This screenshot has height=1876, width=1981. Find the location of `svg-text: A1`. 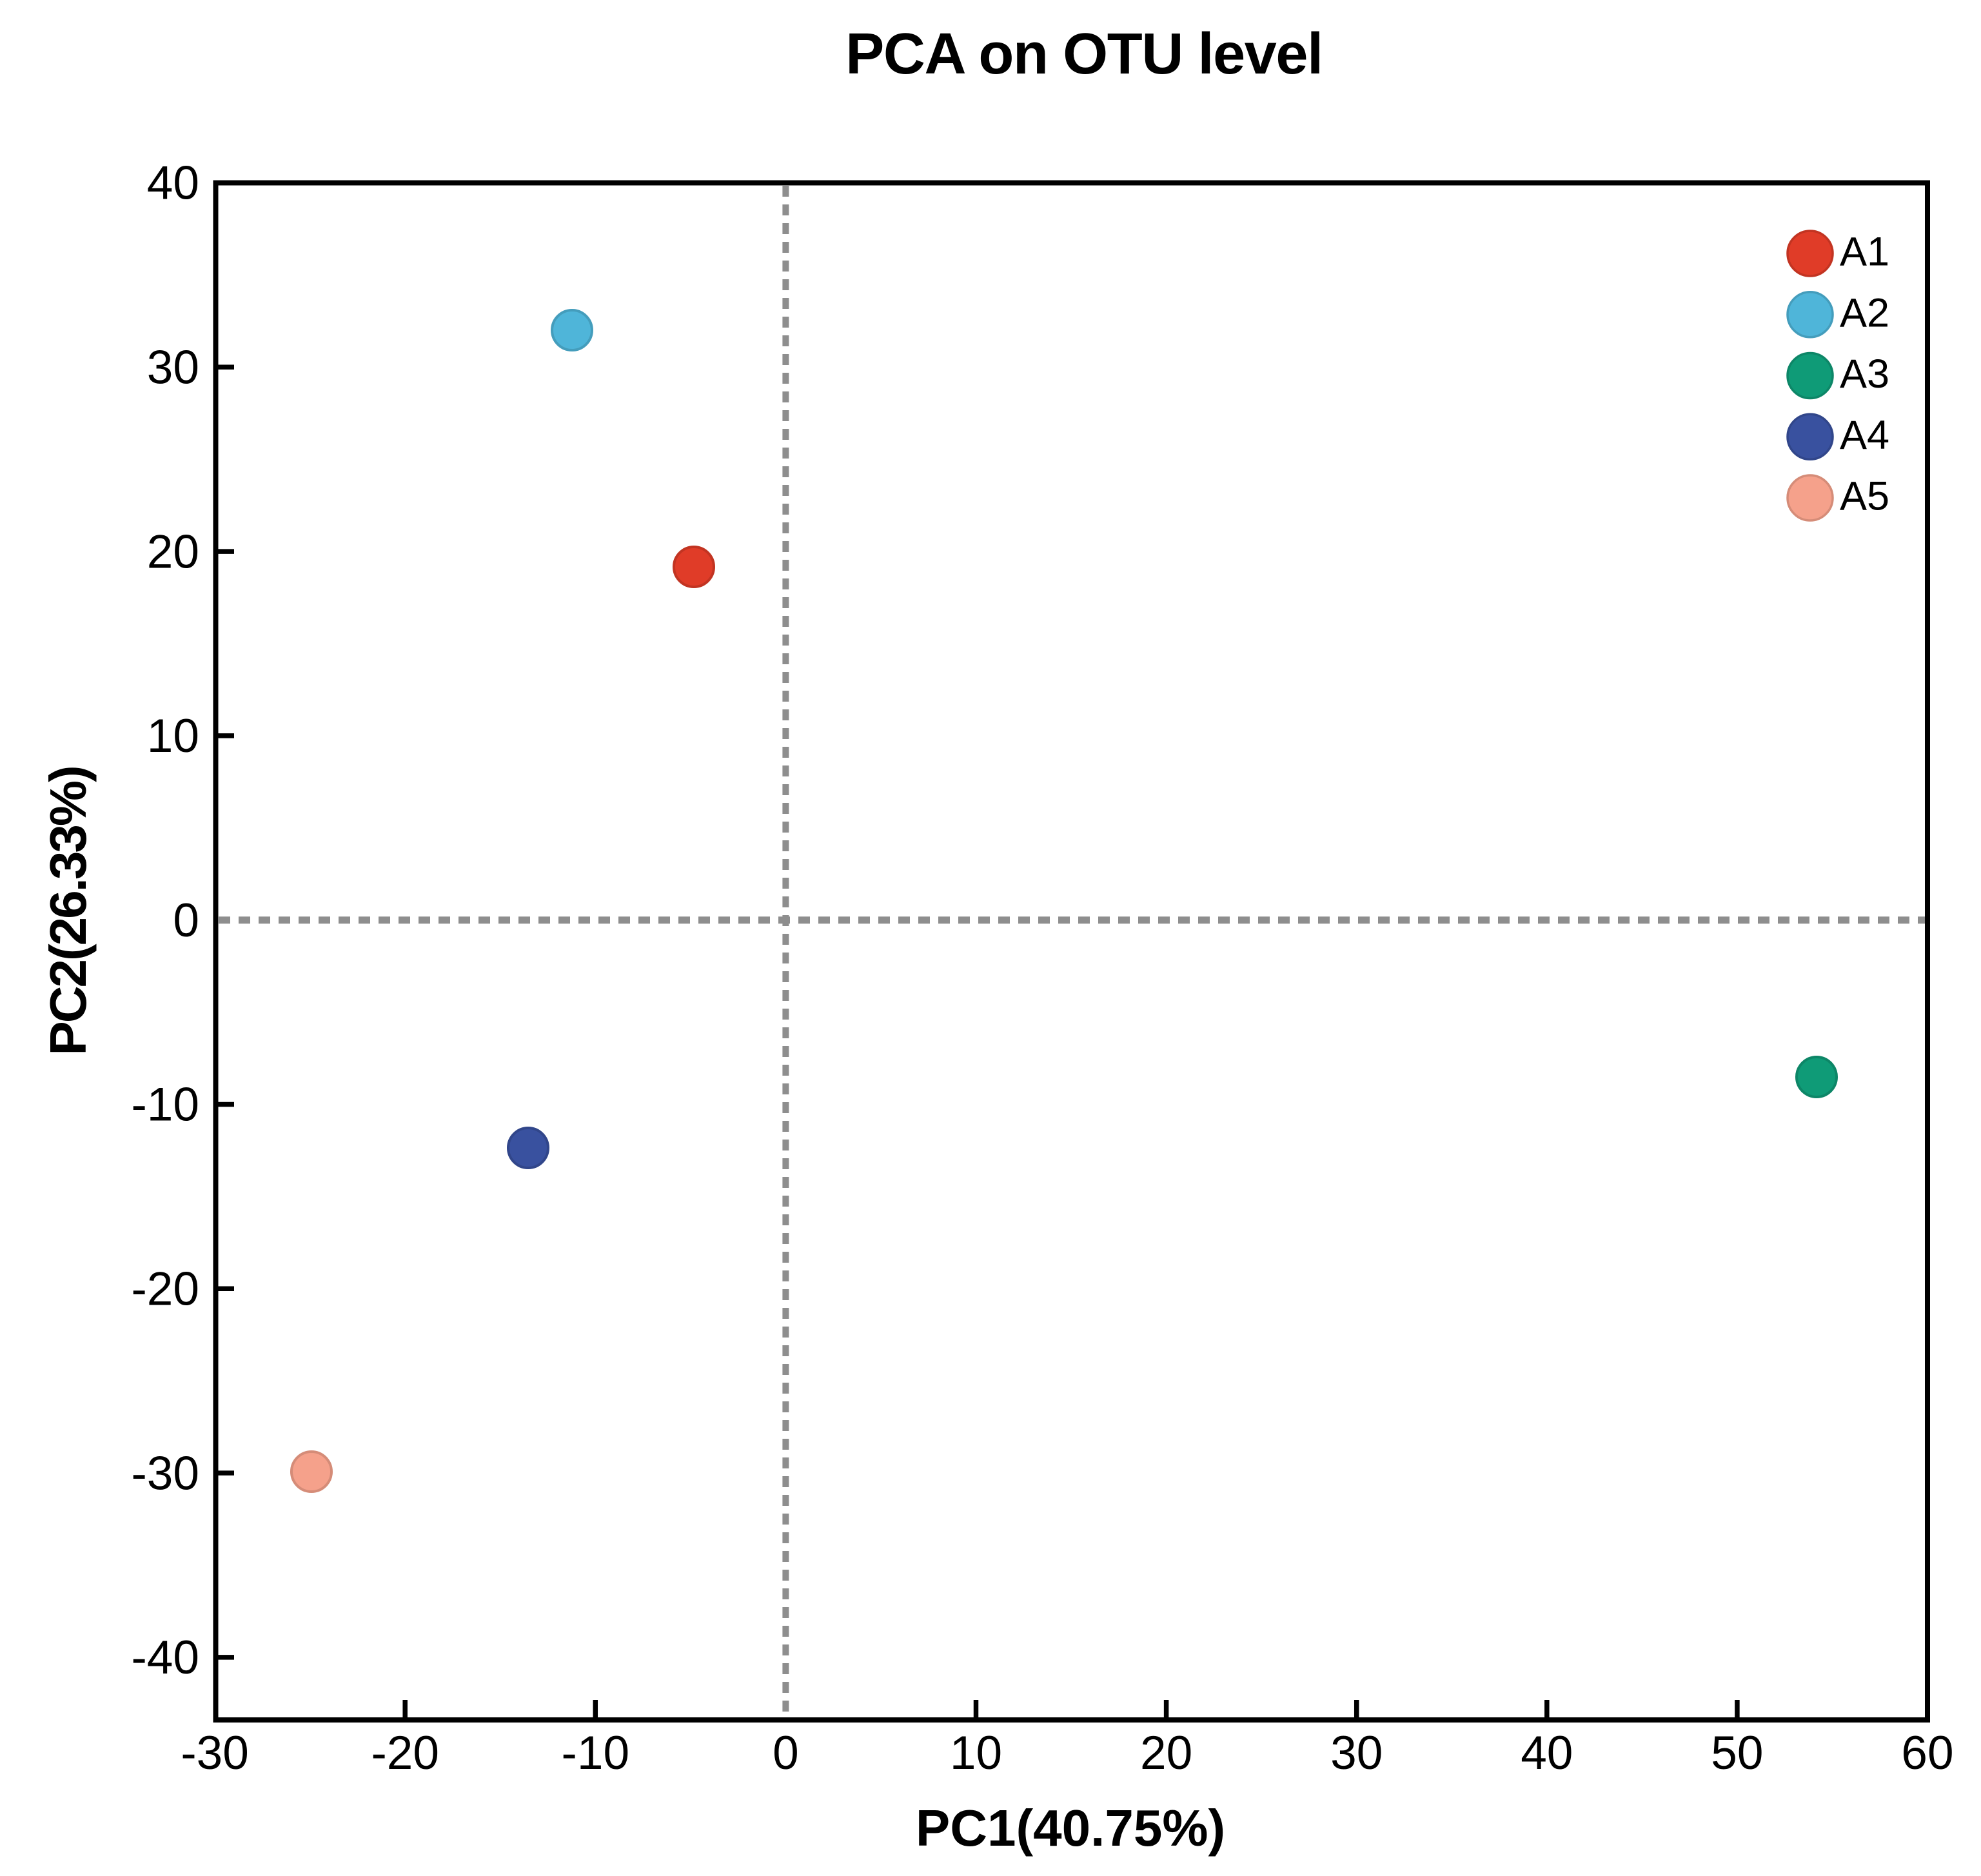

svg-text: A1 is located at coordinates (1864, 252).